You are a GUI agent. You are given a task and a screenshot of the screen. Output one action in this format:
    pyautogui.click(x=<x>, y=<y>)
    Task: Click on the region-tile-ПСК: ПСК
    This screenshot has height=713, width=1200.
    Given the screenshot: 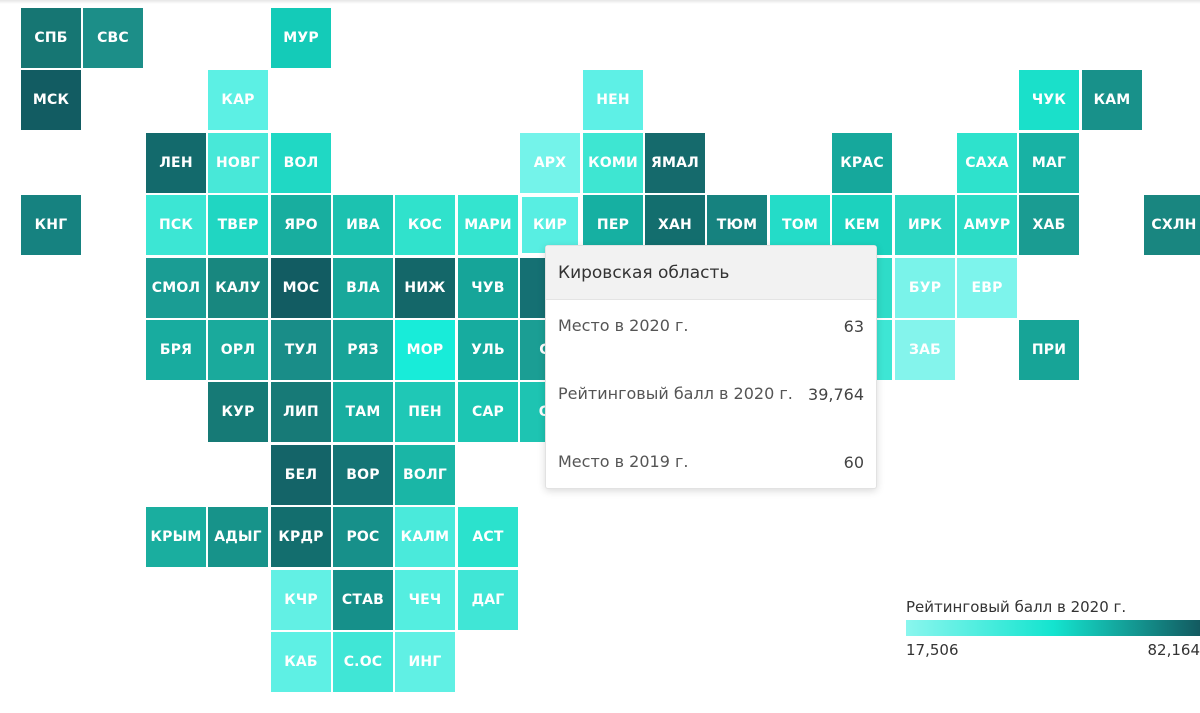 What is the action you would take?
    pyautogui.click(x=176, y=225)
    